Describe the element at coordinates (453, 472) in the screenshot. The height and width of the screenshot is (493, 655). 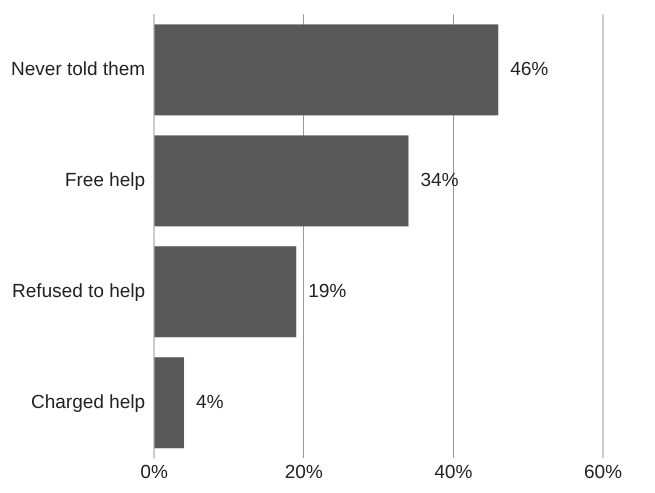
I see `x-tick-label: 40%` at that location.